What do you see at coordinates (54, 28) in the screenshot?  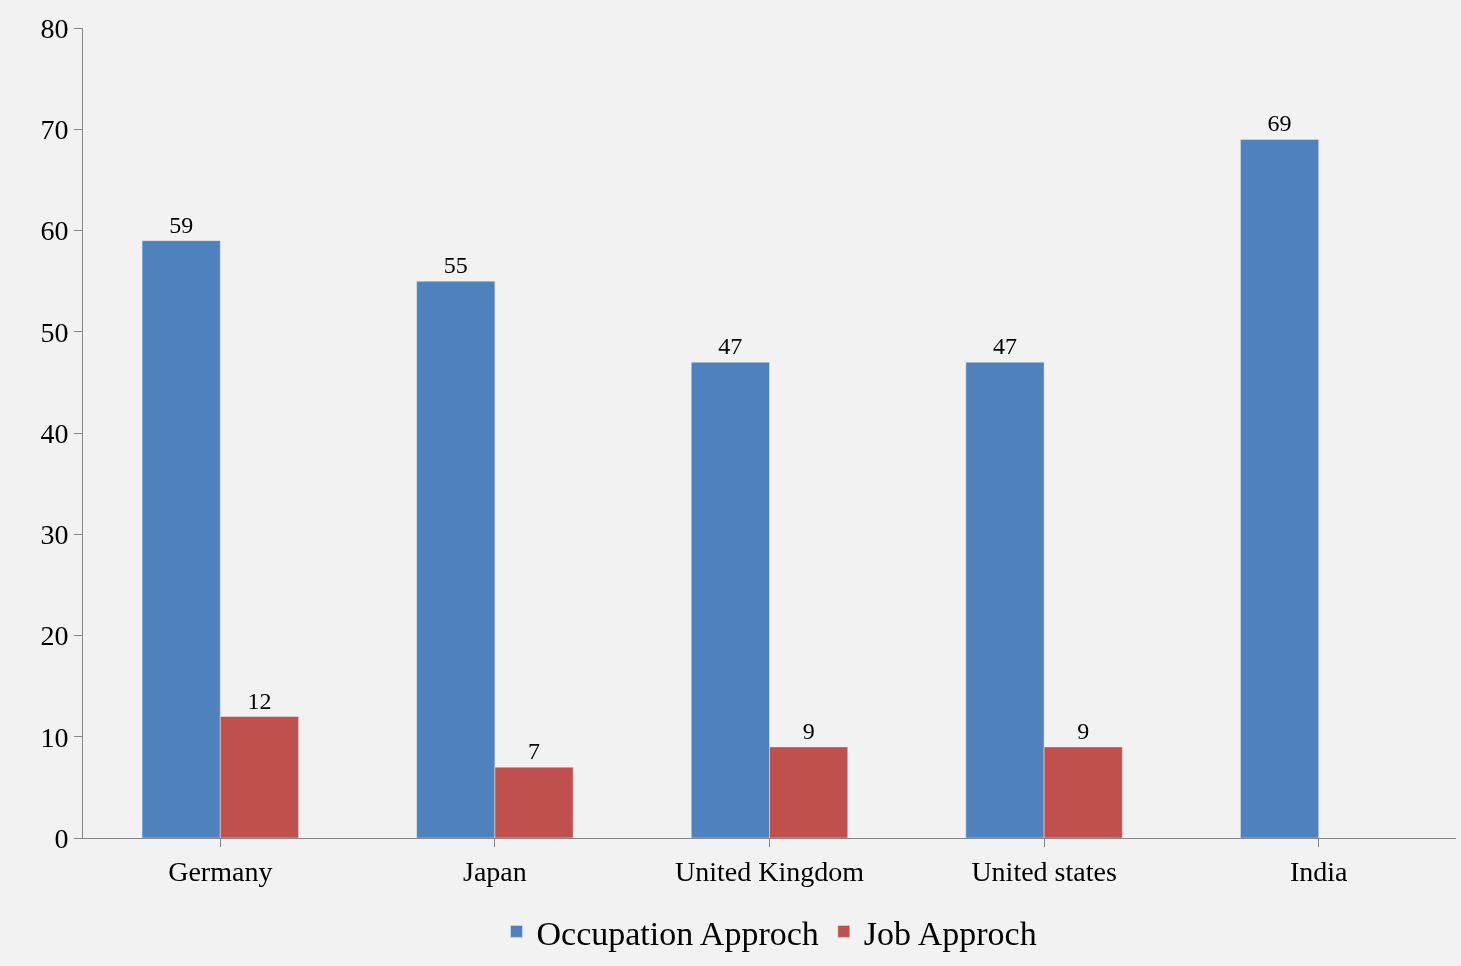 I see `y-tick-label: 80` at bounding box center [54, 28].